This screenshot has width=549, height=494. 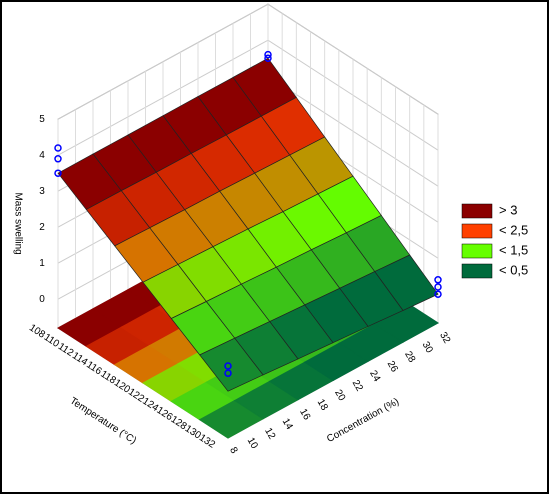 I want to click on y-tick-label: 24, so click(x=374, y=377).